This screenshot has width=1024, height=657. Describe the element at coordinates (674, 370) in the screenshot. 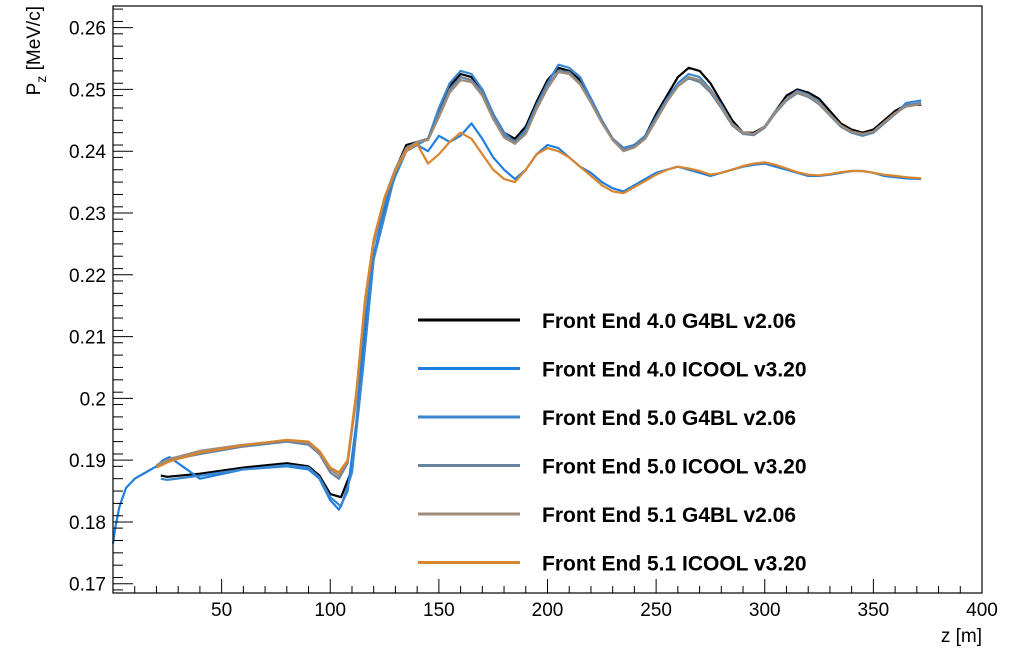

I see `legend-label-2: Front End 4.0 ICOOL v3.20` at that location.